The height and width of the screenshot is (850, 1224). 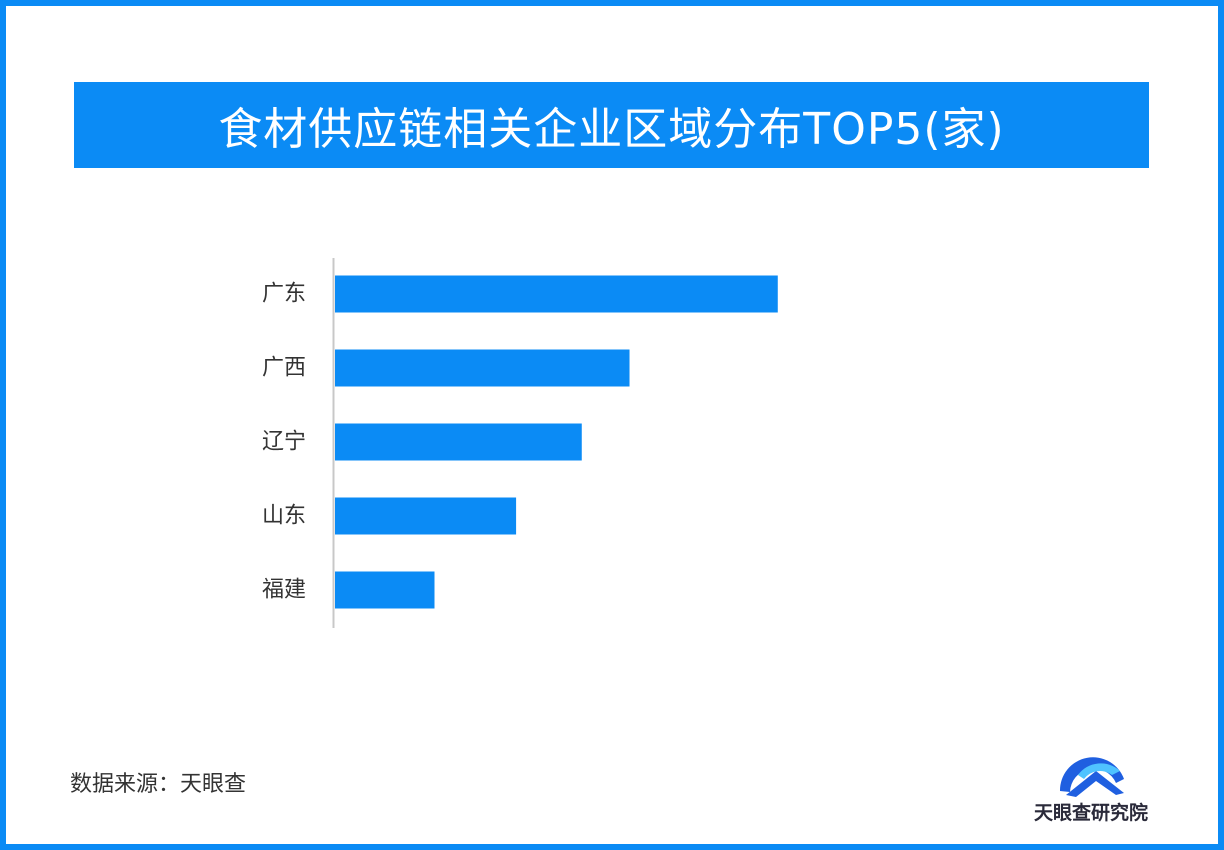 What do you see at coordinates (611, 129) in the screenshot?
I see `chart-title: 食材供应链相关企业区域分布TOP5(家)` at bounding box center [611, 129].